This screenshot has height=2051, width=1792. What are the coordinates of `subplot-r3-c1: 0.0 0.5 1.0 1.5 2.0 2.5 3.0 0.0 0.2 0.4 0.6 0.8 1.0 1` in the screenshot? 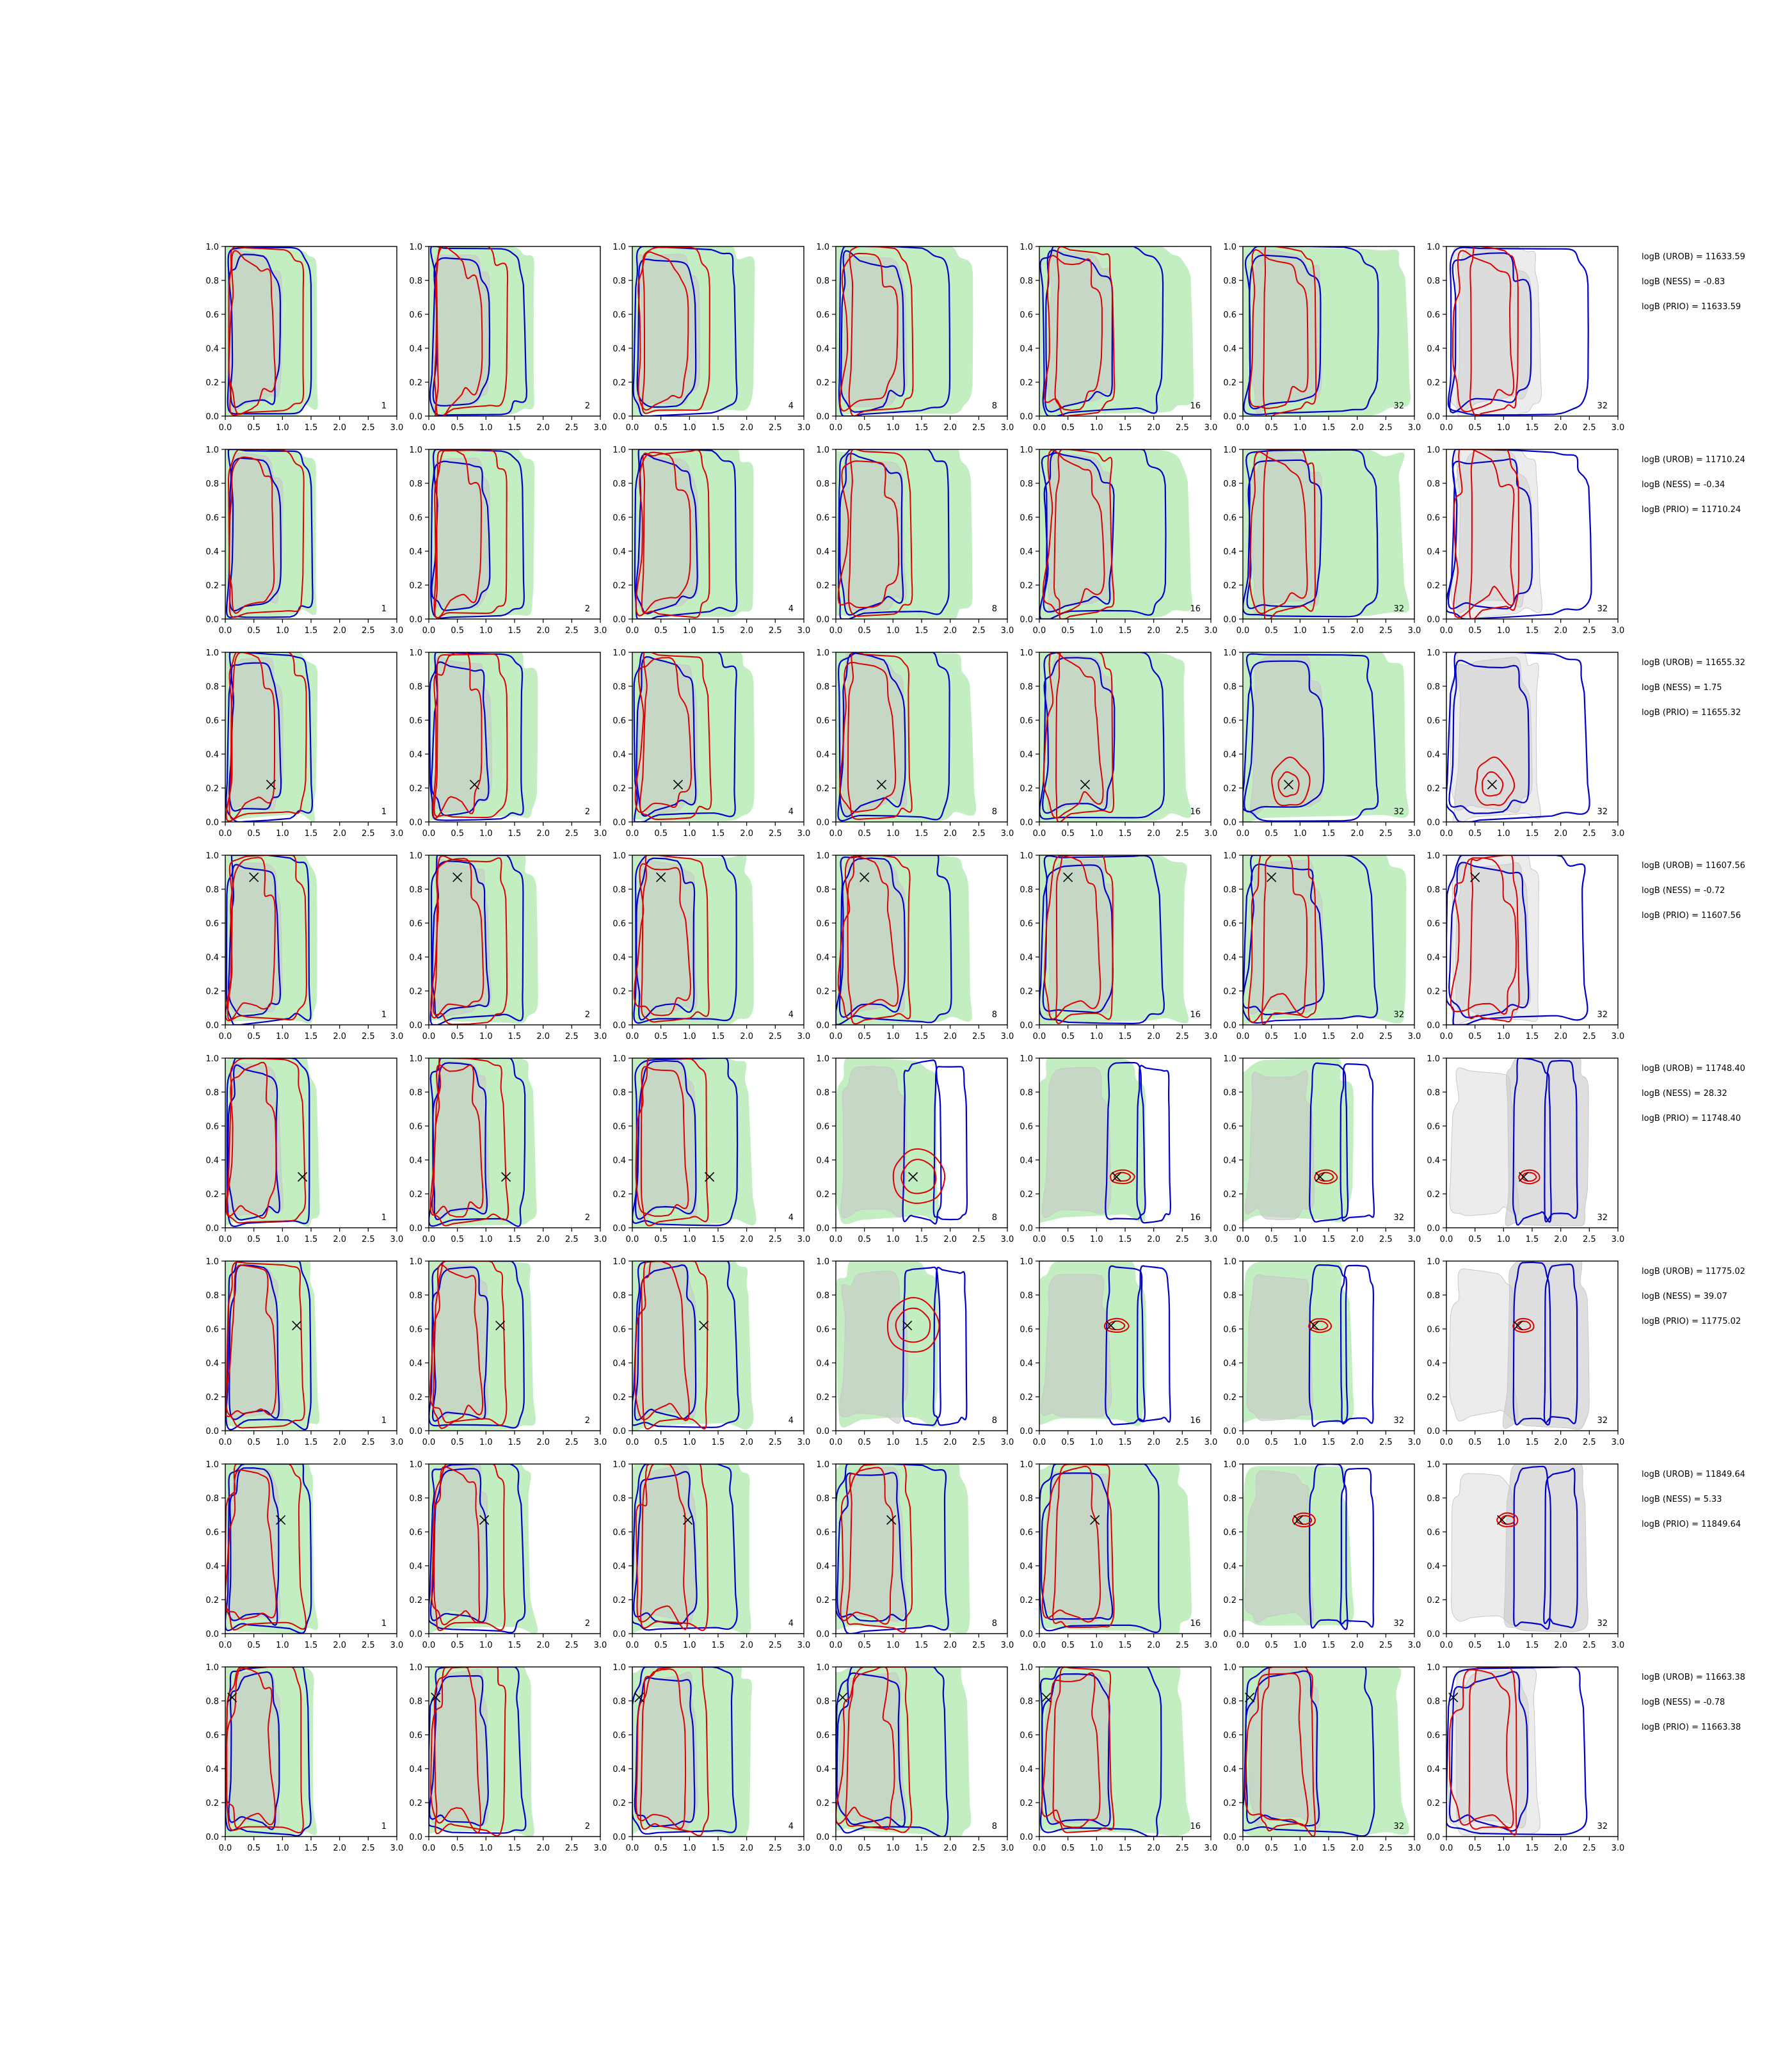 It's located at (304, 743).